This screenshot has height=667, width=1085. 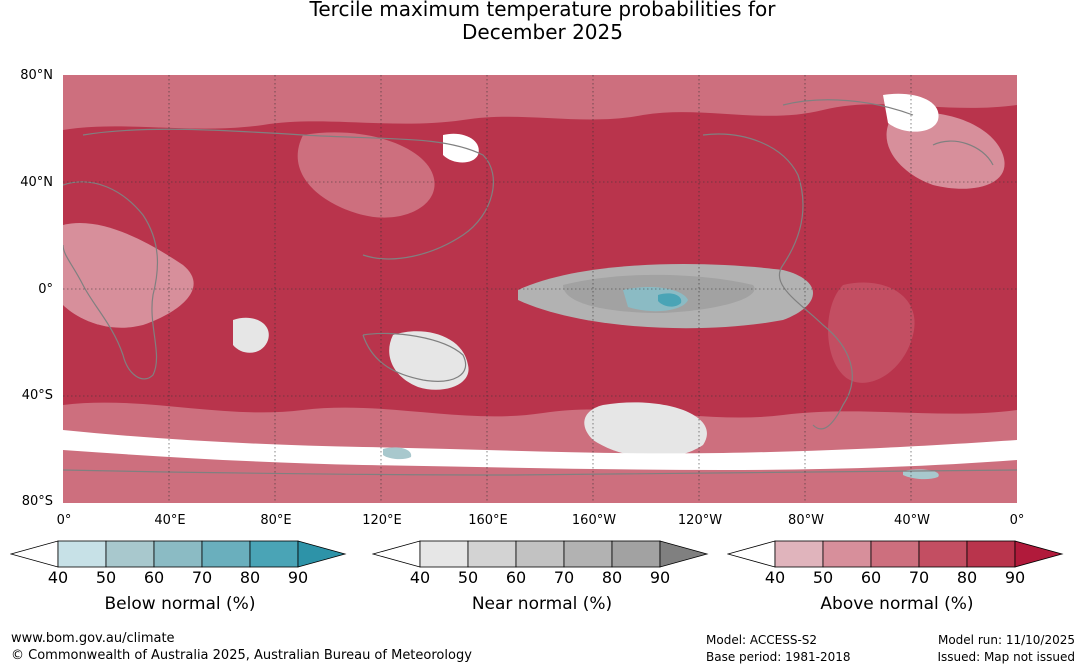 I want to click on above-tick-80: 80, so click(x=967, y=577).